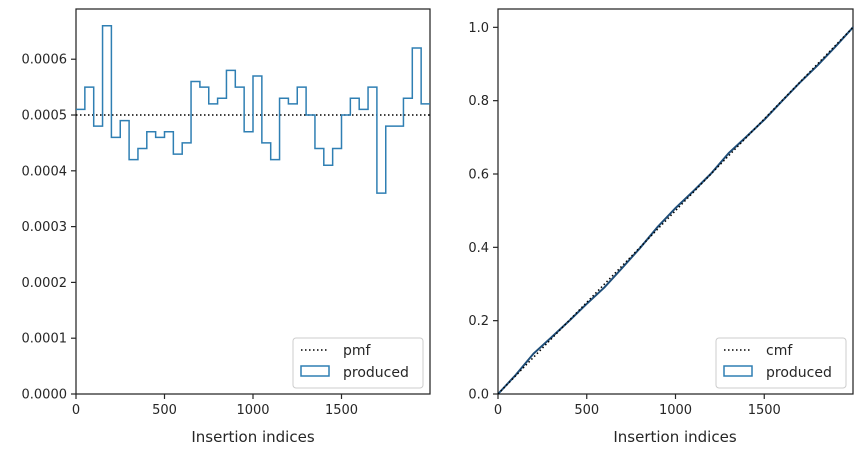 Image resolution: width=861 pixels, height=453 pixels. I want to click on x-axis-label-left: Insertion indices, so click(252, 437).